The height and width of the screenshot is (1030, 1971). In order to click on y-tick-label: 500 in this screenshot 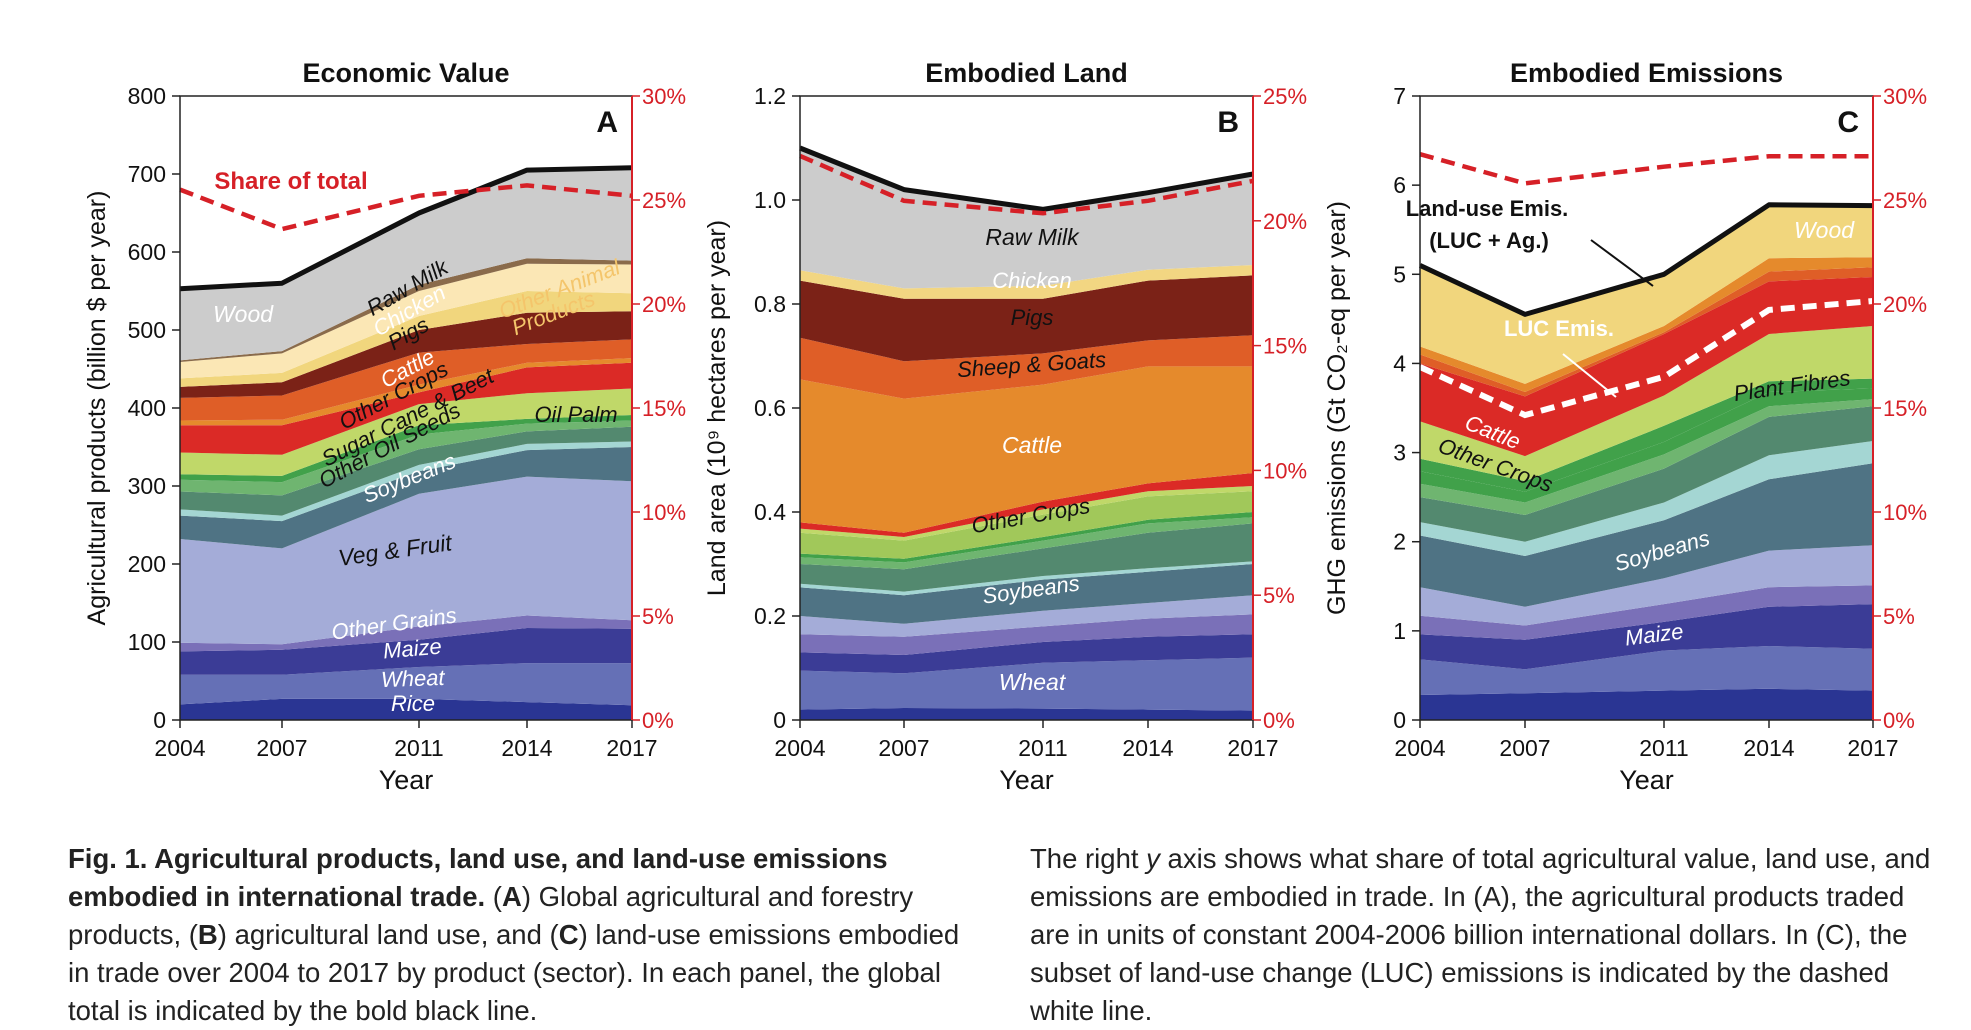, I will do `click(147, 330)`.